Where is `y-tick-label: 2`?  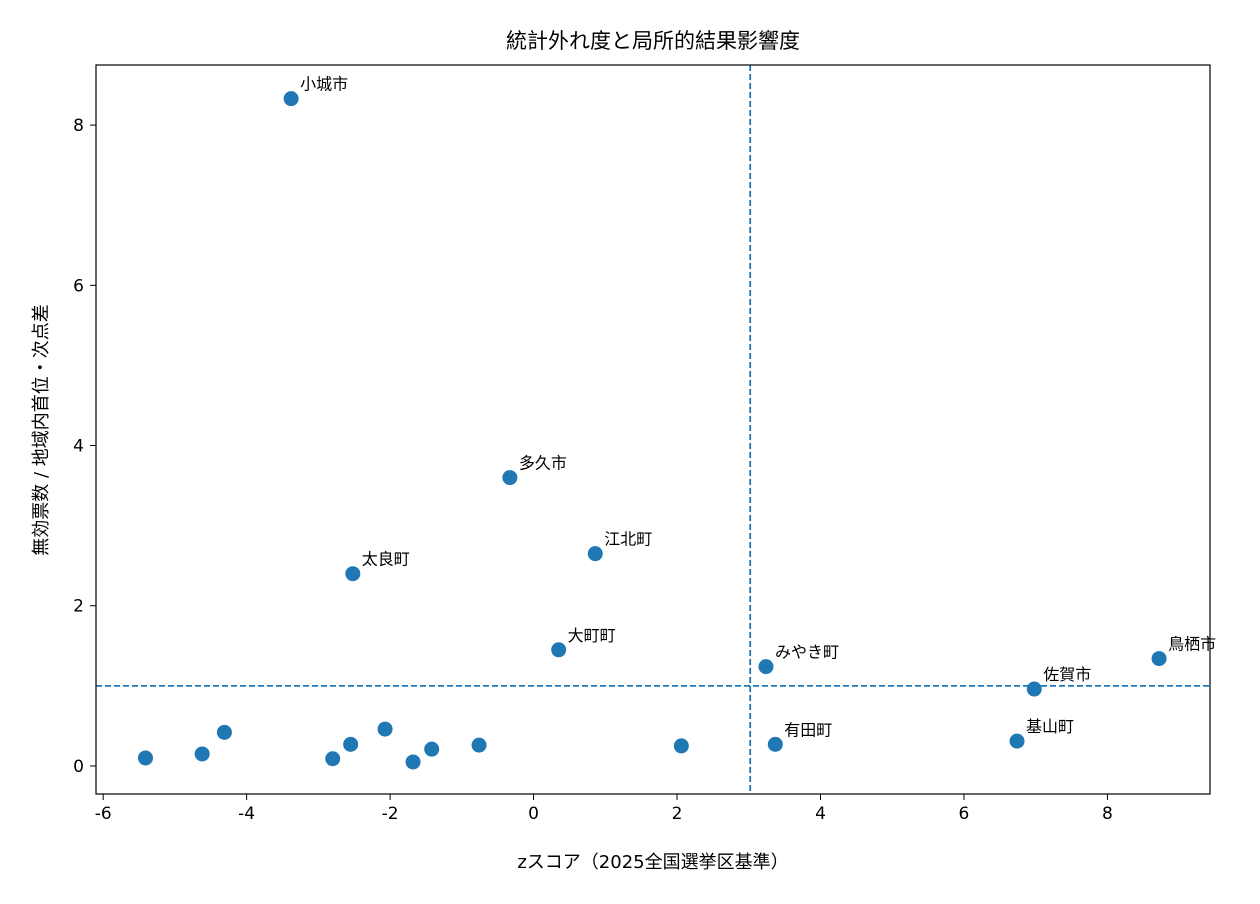
y-tick-label: 2 is located at coordinates (78, 607).